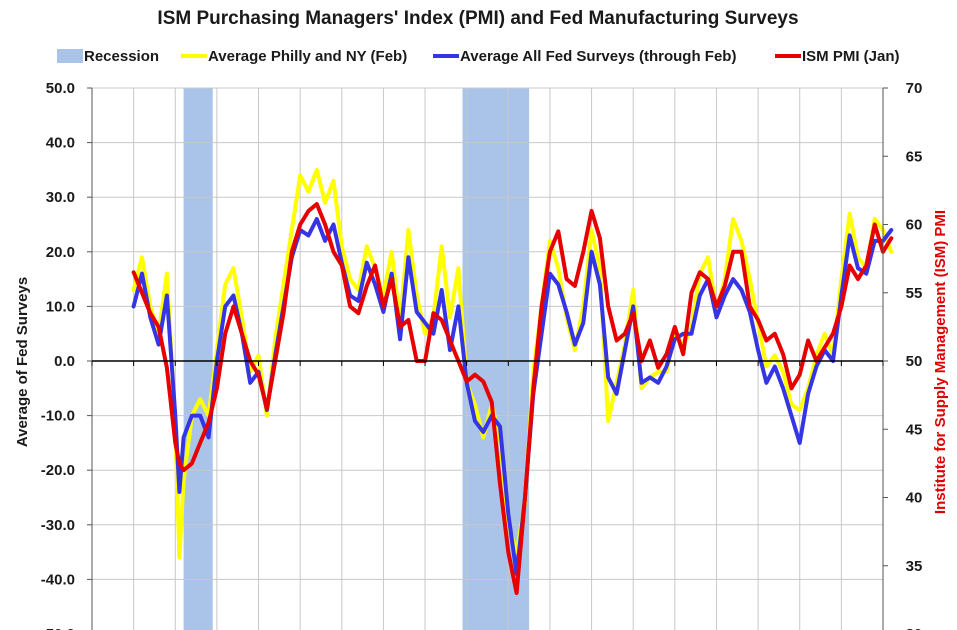 The image size is (957, 630). I want to click on left-tick-label: 40.0, so click(60, 143).